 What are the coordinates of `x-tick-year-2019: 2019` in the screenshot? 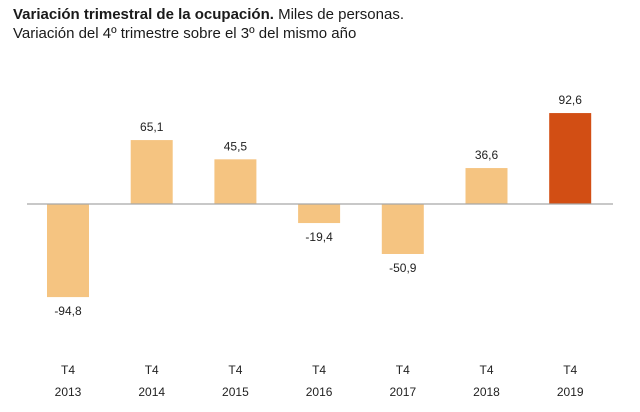 It's located at (570, 392).